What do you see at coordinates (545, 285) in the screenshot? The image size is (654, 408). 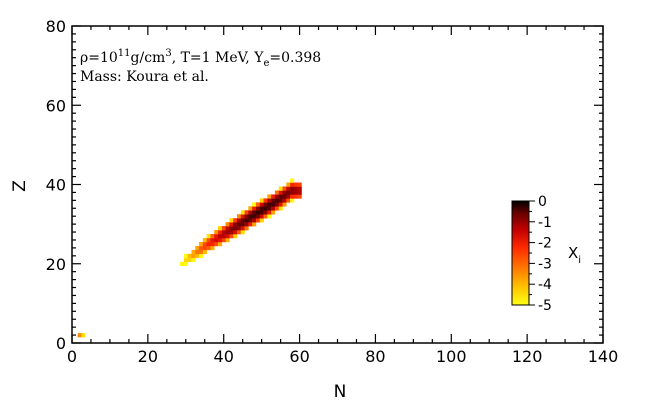 I see `colorbar-tick-label: -4` at bounding box center [545, 285].